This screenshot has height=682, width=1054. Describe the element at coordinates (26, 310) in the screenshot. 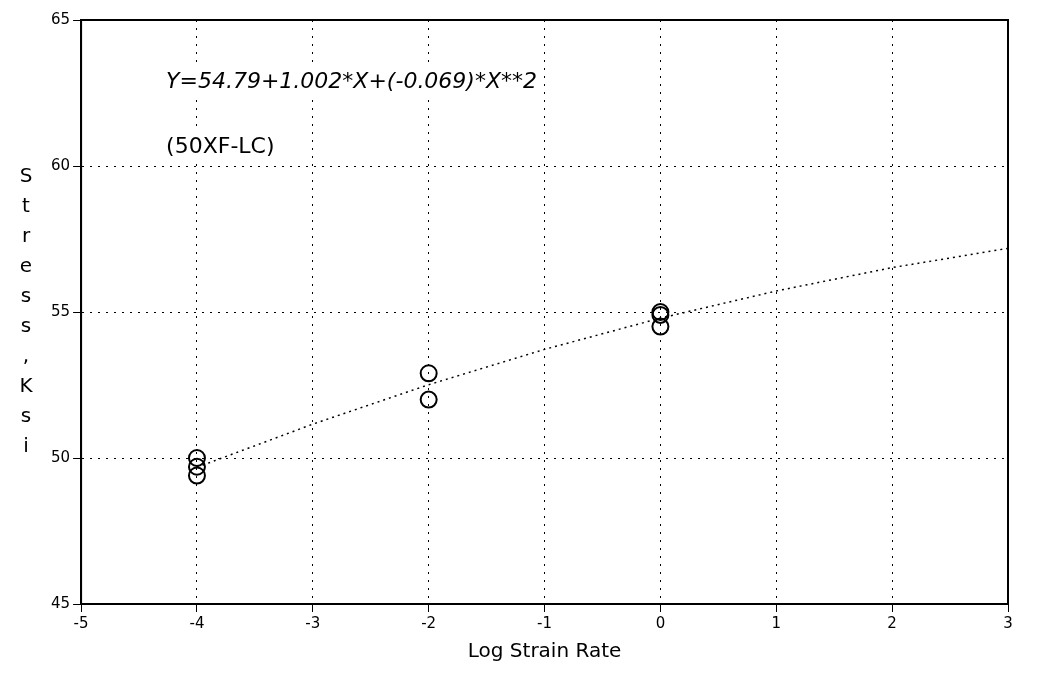

I see `text: Stress, Ksi` at that location.